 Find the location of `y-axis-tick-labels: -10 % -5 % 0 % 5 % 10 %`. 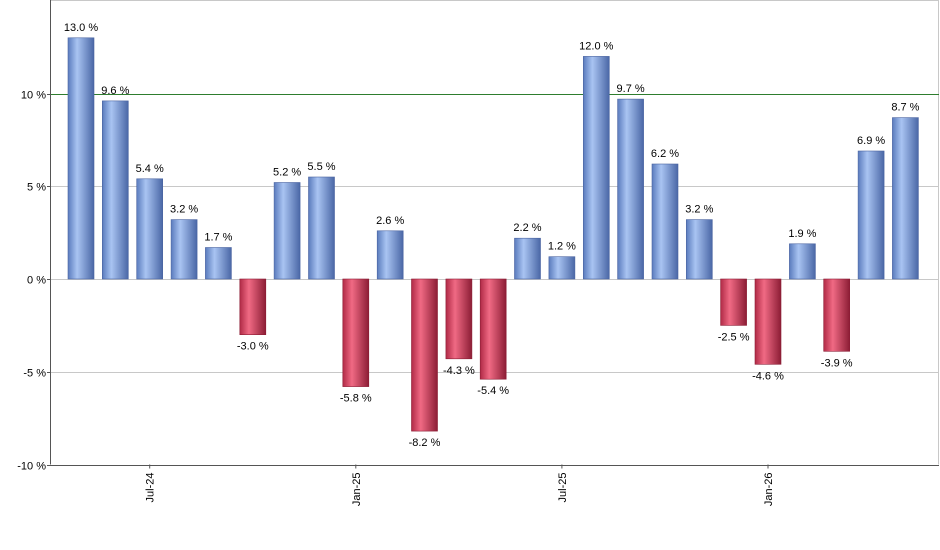

y-axis-tick-labels: -10 % -5 % 0 % 5 % 10 % is located at coordinates (31, 281).